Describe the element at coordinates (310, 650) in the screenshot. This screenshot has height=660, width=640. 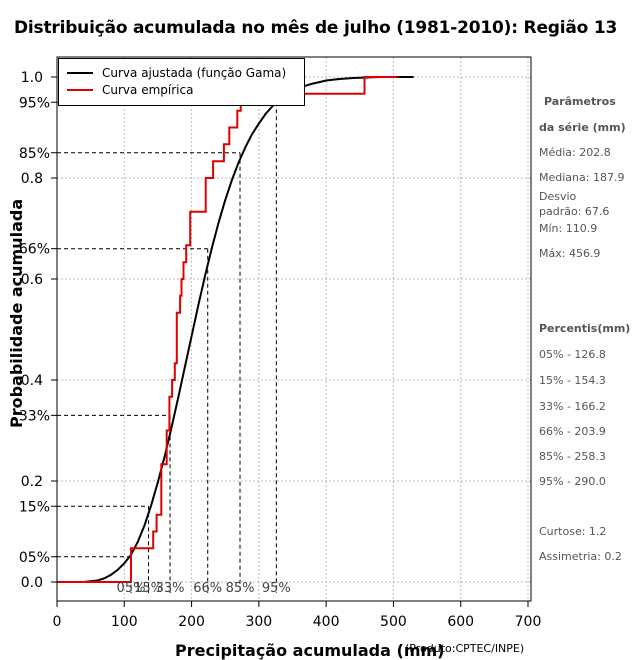
I see `x-axis-label: Precipitação acumulada (mm)` at that location.